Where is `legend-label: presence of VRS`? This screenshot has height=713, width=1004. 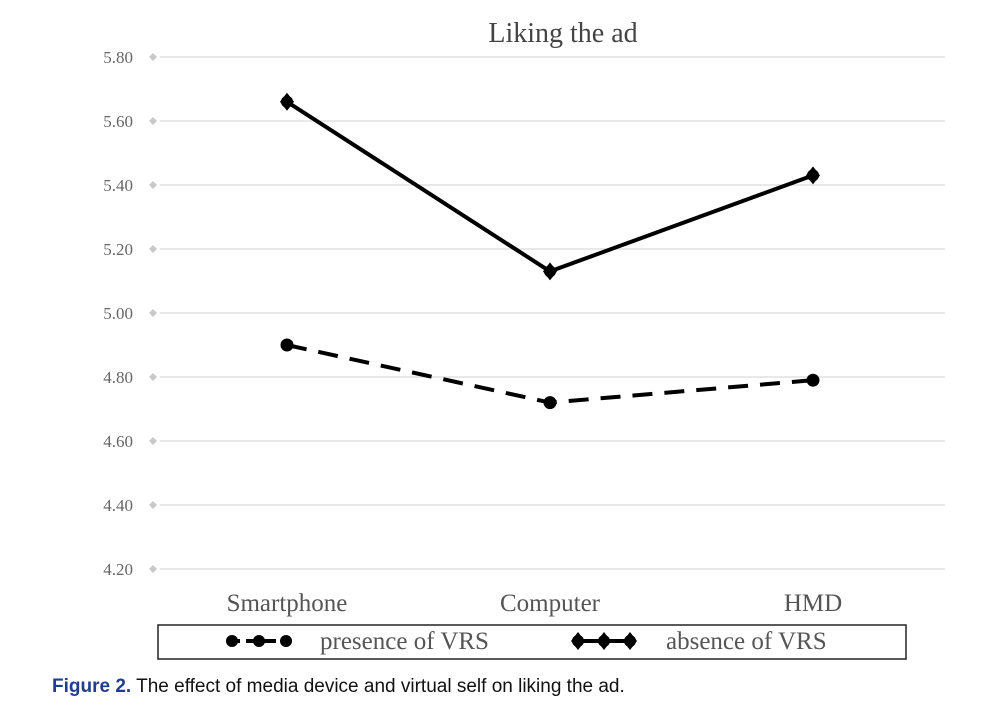
legend-label: presence of VRS is located at coordinates (404, 641).